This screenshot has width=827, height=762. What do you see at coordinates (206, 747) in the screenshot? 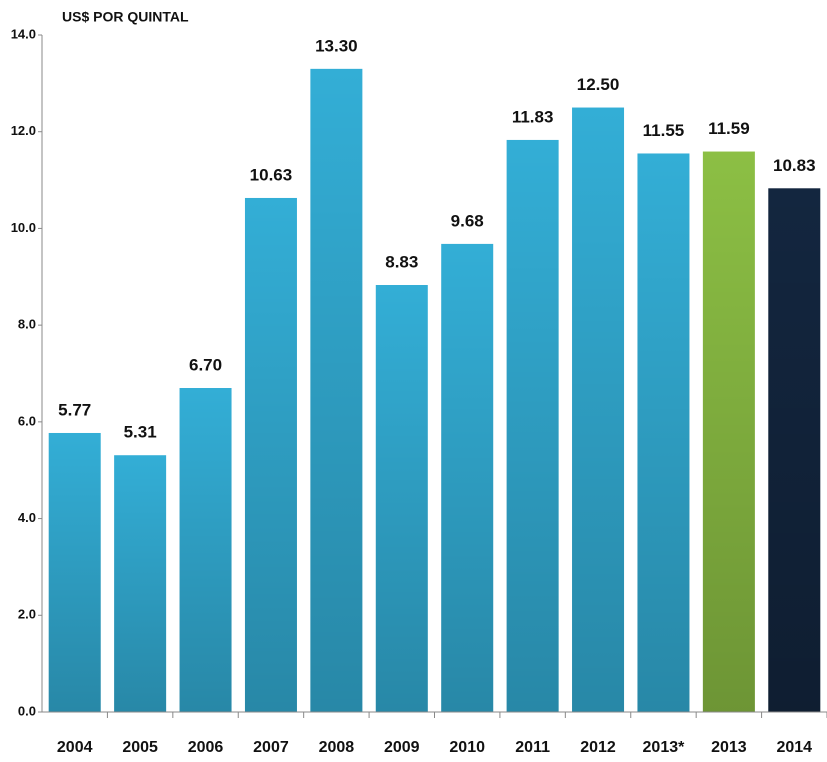
I see `x-tick-label: 2006` at bounding box center [206, 747].